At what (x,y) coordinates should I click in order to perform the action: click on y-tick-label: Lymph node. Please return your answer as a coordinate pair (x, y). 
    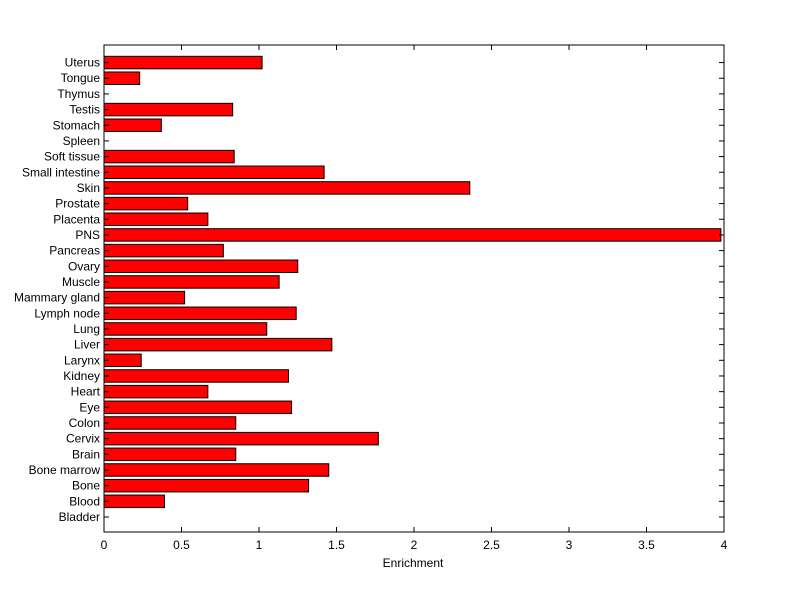
    Looking at the image, I should click on (67, 313).